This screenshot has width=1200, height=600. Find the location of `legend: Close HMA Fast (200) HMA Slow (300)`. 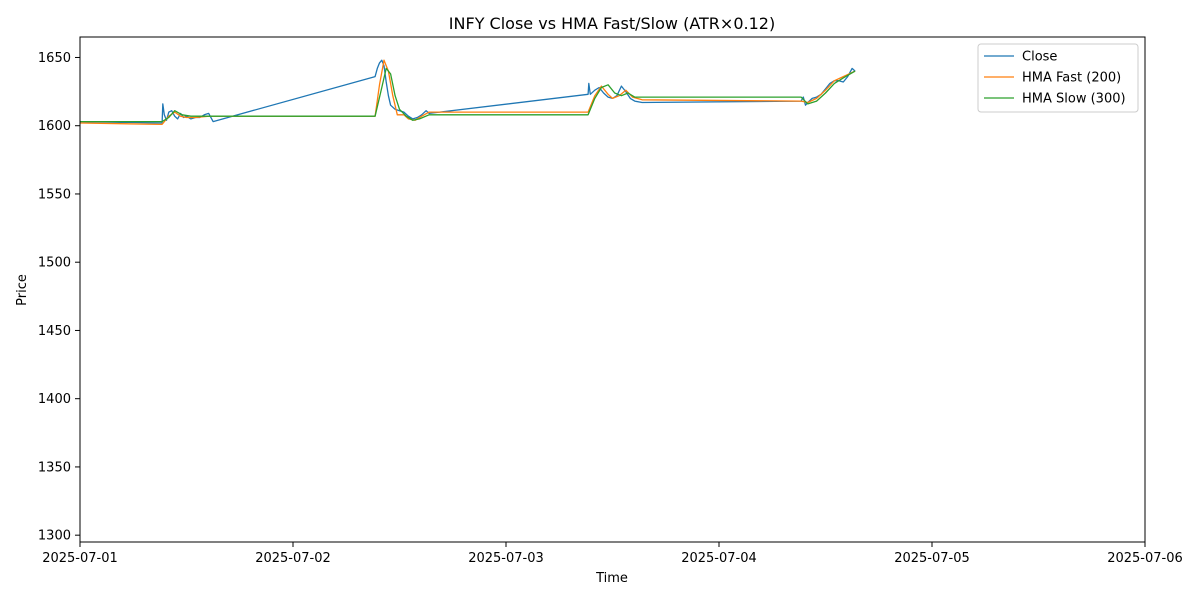

legend: Close HMA Fast (200) HMA Slow (300) is located at coordinates (1058, 78).